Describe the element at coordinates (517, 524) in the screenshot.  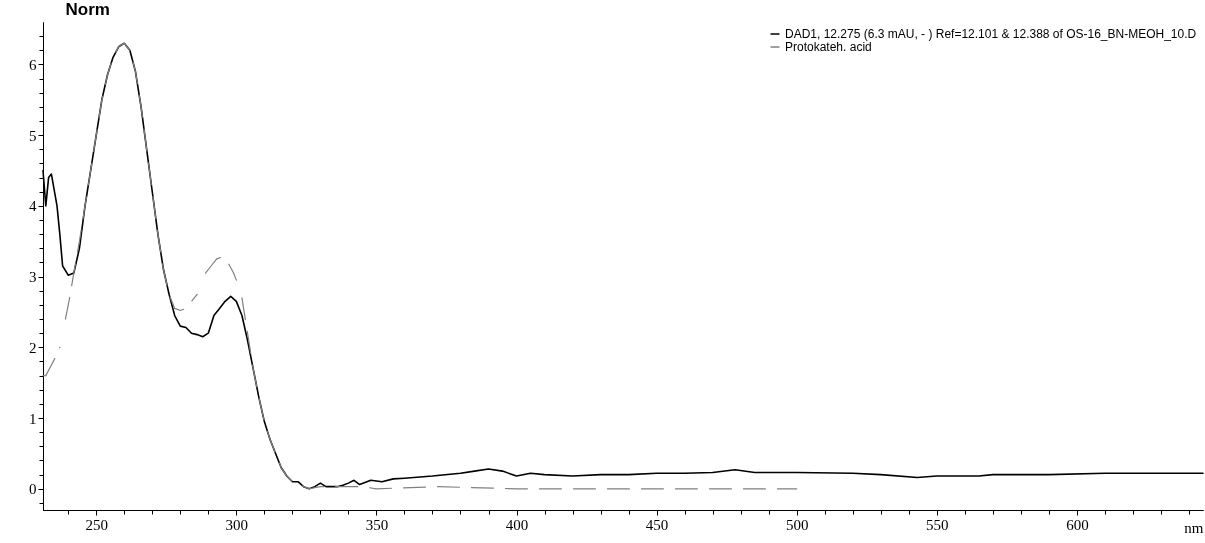
I see `x-tick-label: 400` at that location.